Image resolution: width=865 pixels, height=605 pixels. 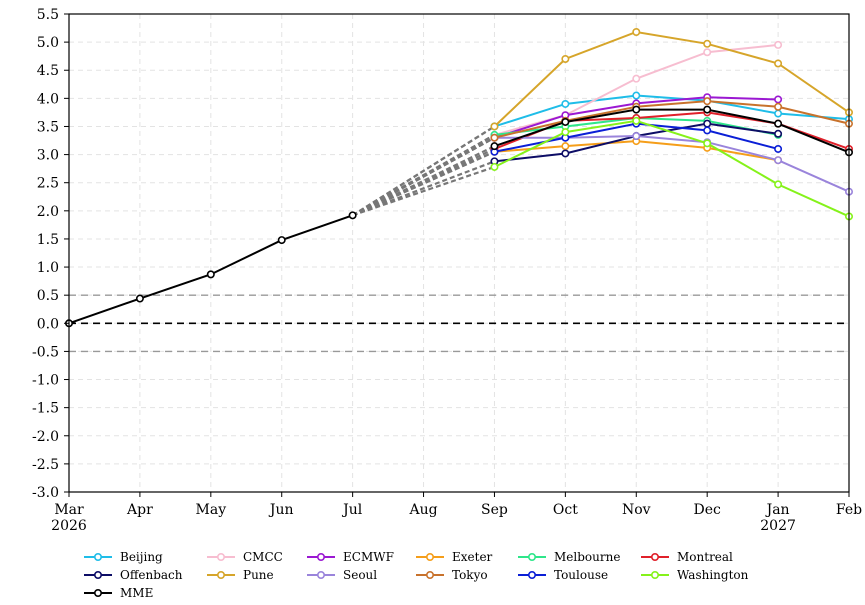 What do you see at coordinates (45, 352) in the screenshot?
I see `y-tick-label: -0.5` at bounding box center [45, 352].